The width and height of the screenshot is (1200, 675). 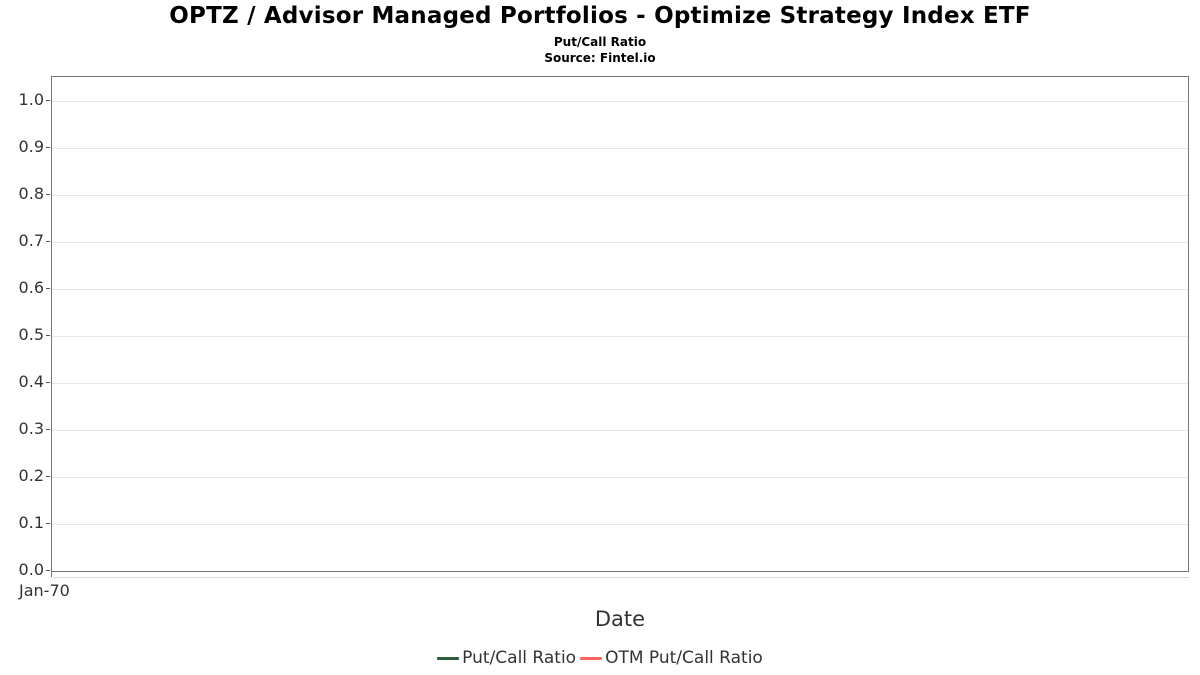 What do you see at coordinates (620, 289) in the screenshot?
I see `gridline-y-0.6` at bounding box center [620, 289].